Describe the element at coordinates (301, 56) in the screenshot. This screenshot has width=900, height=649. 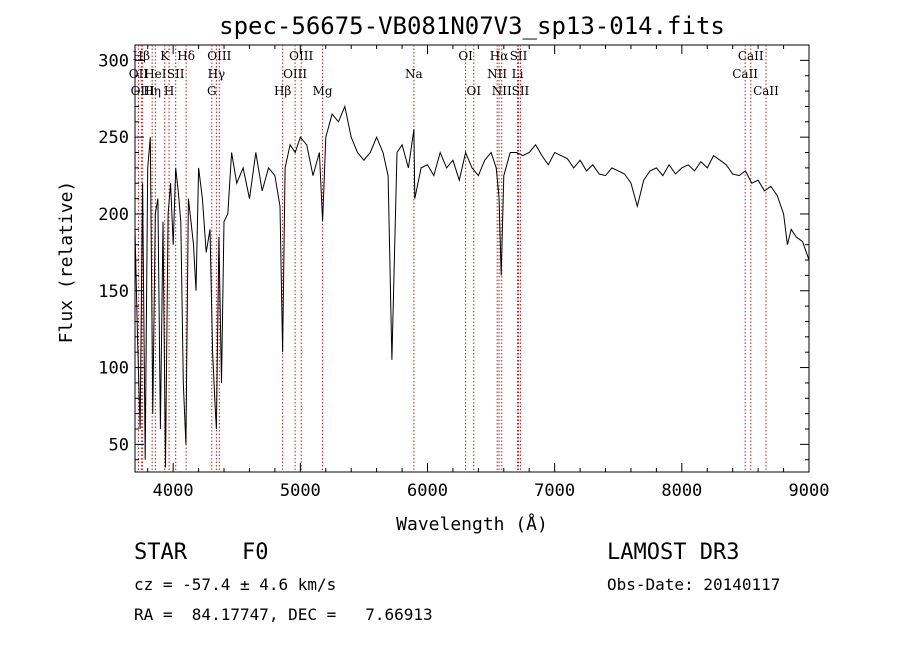
I see `line-label-13: OIII` at that location.